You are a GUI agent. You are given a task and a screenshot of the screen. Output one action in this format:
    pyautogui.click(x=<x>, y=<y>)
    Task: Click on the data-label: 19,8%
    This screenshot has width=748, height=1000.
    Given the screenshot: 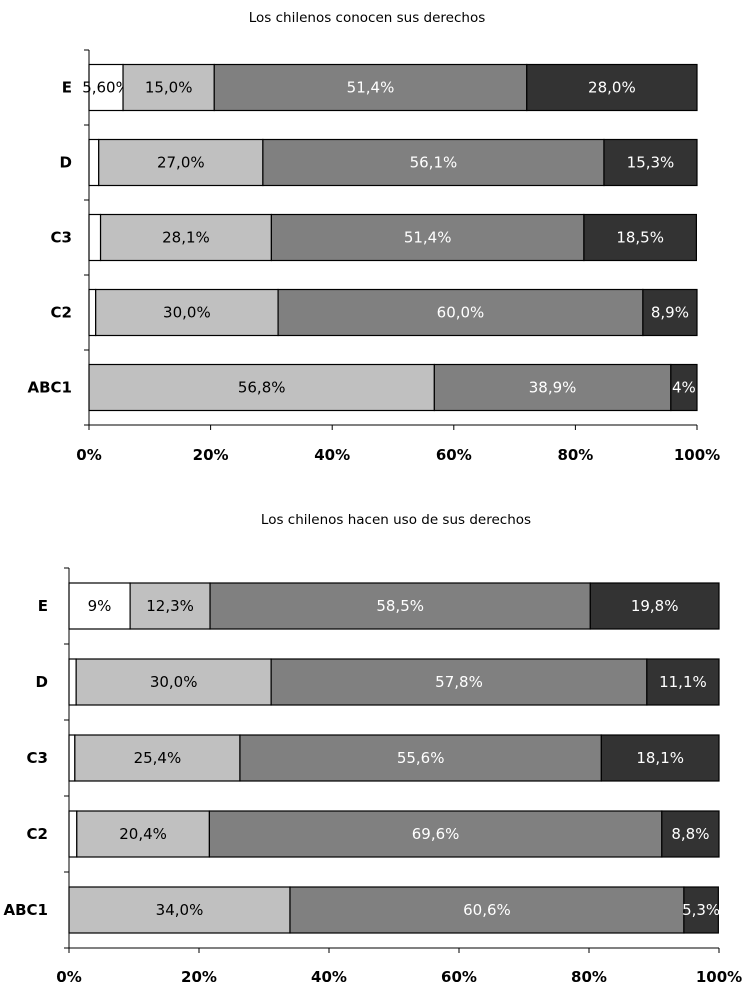 What is the action you would take?
    pyautogui.click(x=655, y=606)
    